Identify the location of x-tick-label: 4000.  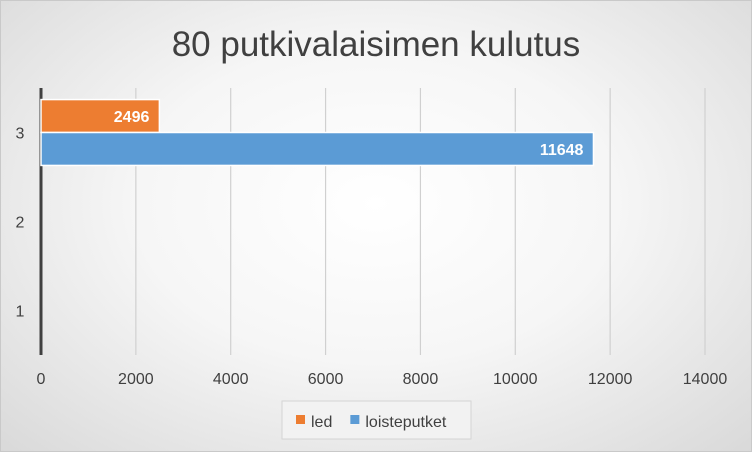
(231, 379).